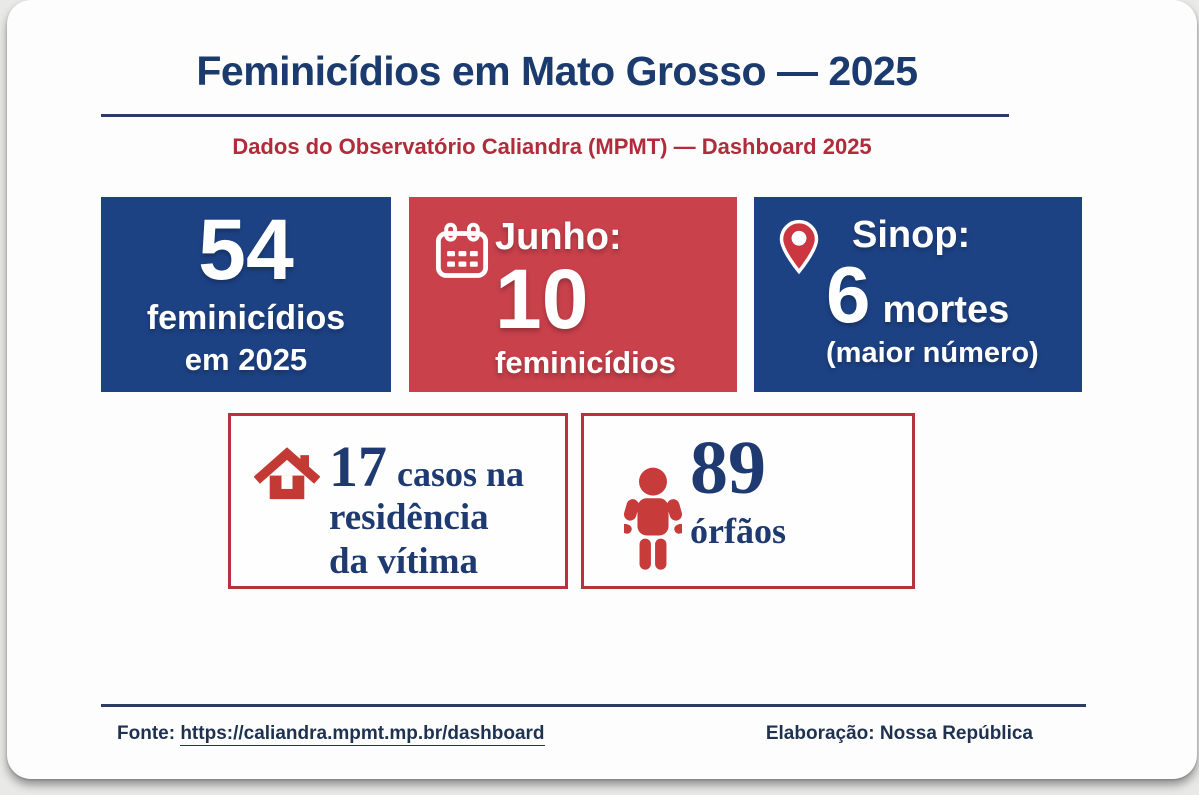  Describe the element at coordinates (404, 561) in the screenshot. I see `residence-line3: da vítima` at that location.